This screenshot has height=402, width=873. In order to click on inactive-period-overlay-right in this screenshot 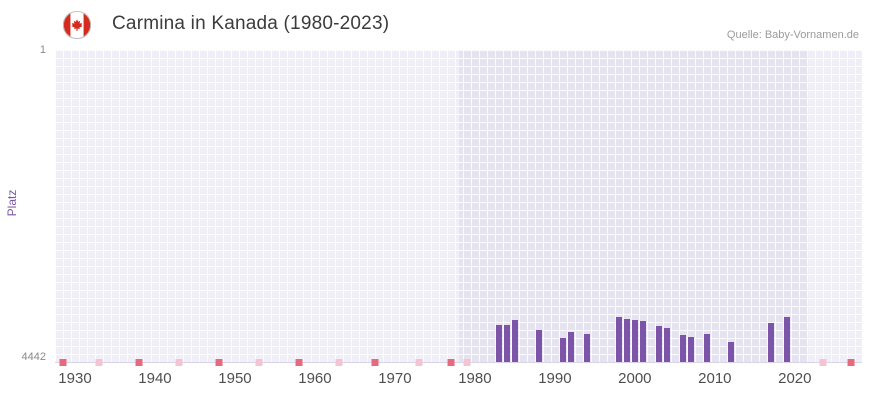, I will do `click(834, 206)`.